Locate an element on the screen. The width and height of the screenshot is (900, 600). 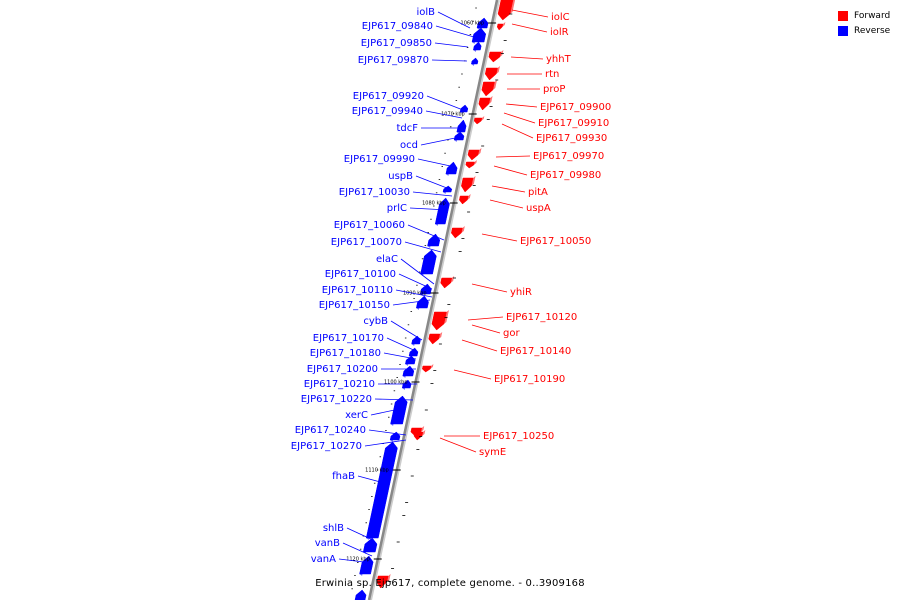
reverse-gene-label: tdcF is located at coordinates (407, 128).